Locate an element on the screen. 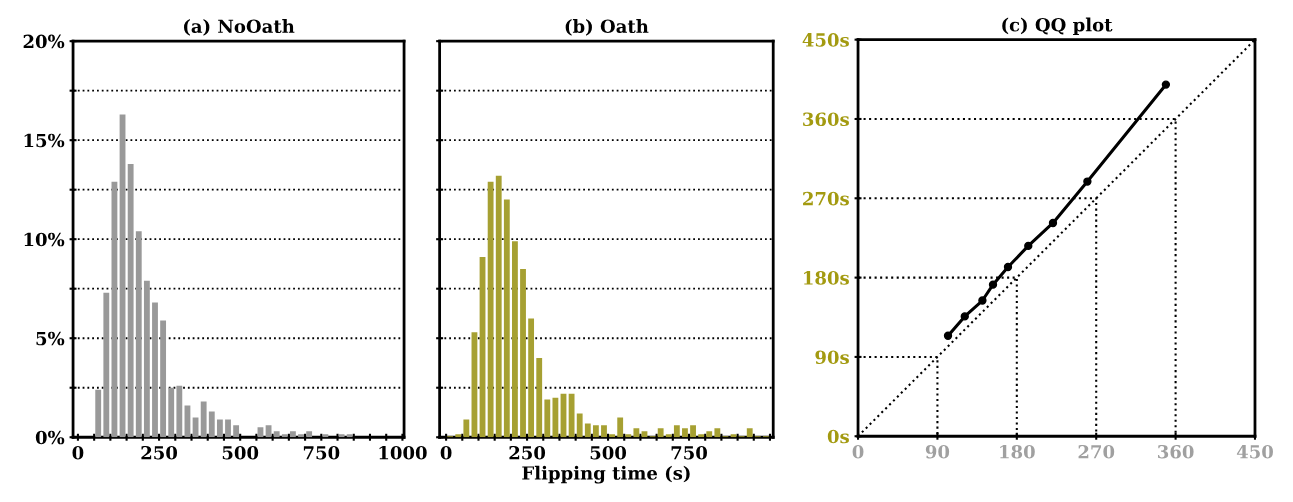 This screenshot has height=502, width=1293. x-tick-label: 450 is located at coordinates (1254, 451).